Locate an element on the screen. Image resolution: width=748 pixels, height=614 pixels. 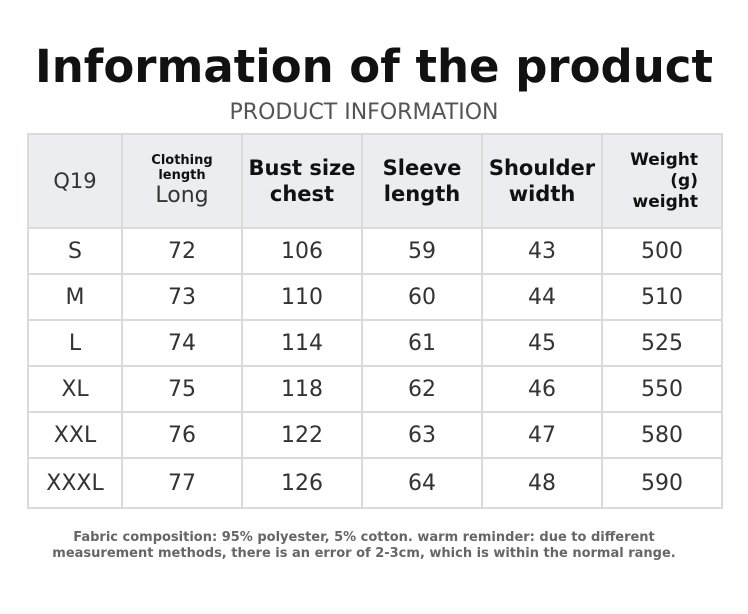
header-clothing-length-label: Clothing length is located at coordinates (182, 168).